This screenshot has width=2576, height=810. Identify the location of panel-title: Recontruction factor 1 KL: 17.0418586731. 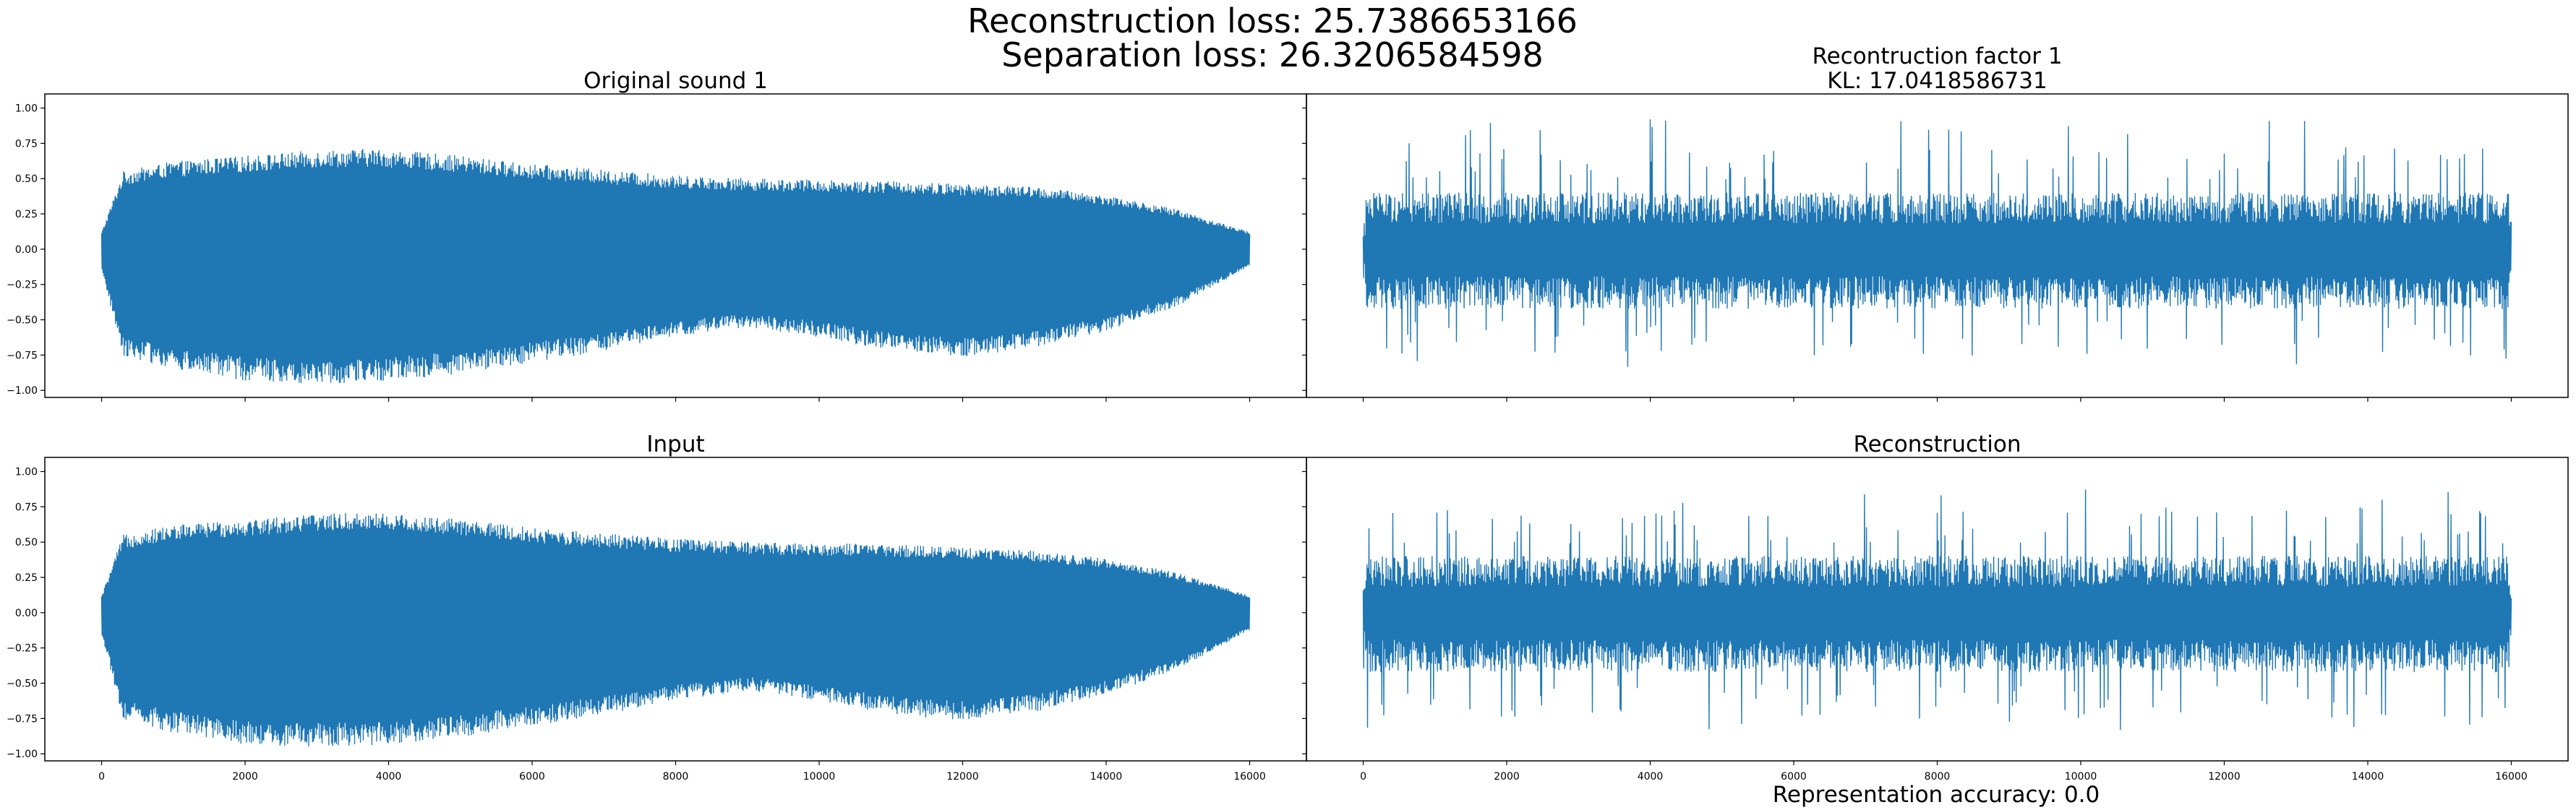
(1937, 68).